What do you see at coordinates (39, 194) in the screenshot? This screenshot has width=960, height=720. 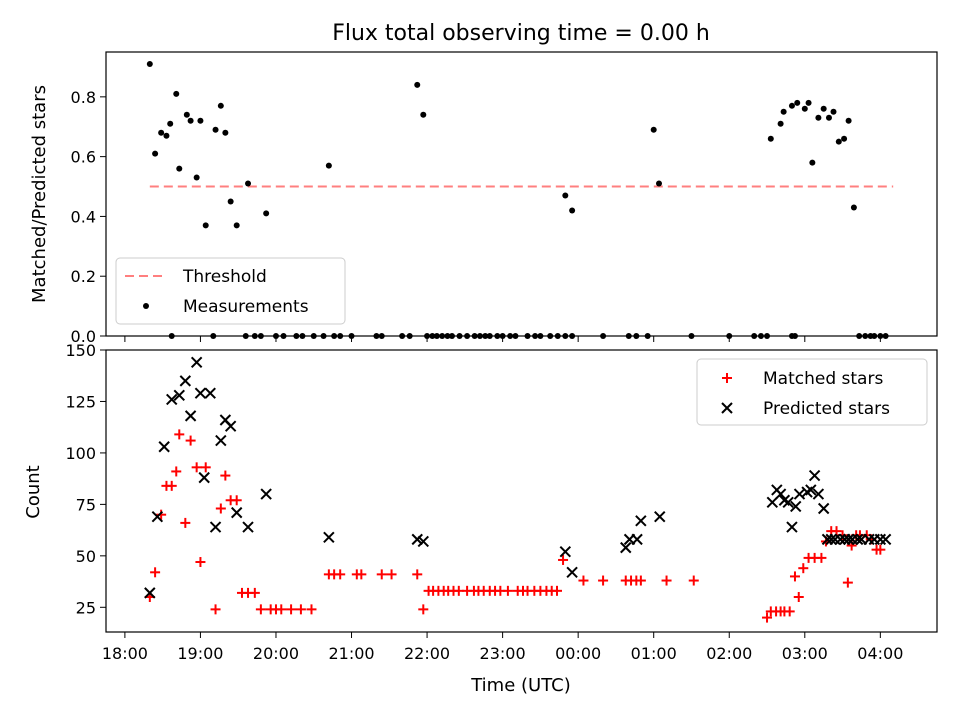 I see `top-y-axis-label: Matched/Predicted stars` at bounding box center [39, 194].